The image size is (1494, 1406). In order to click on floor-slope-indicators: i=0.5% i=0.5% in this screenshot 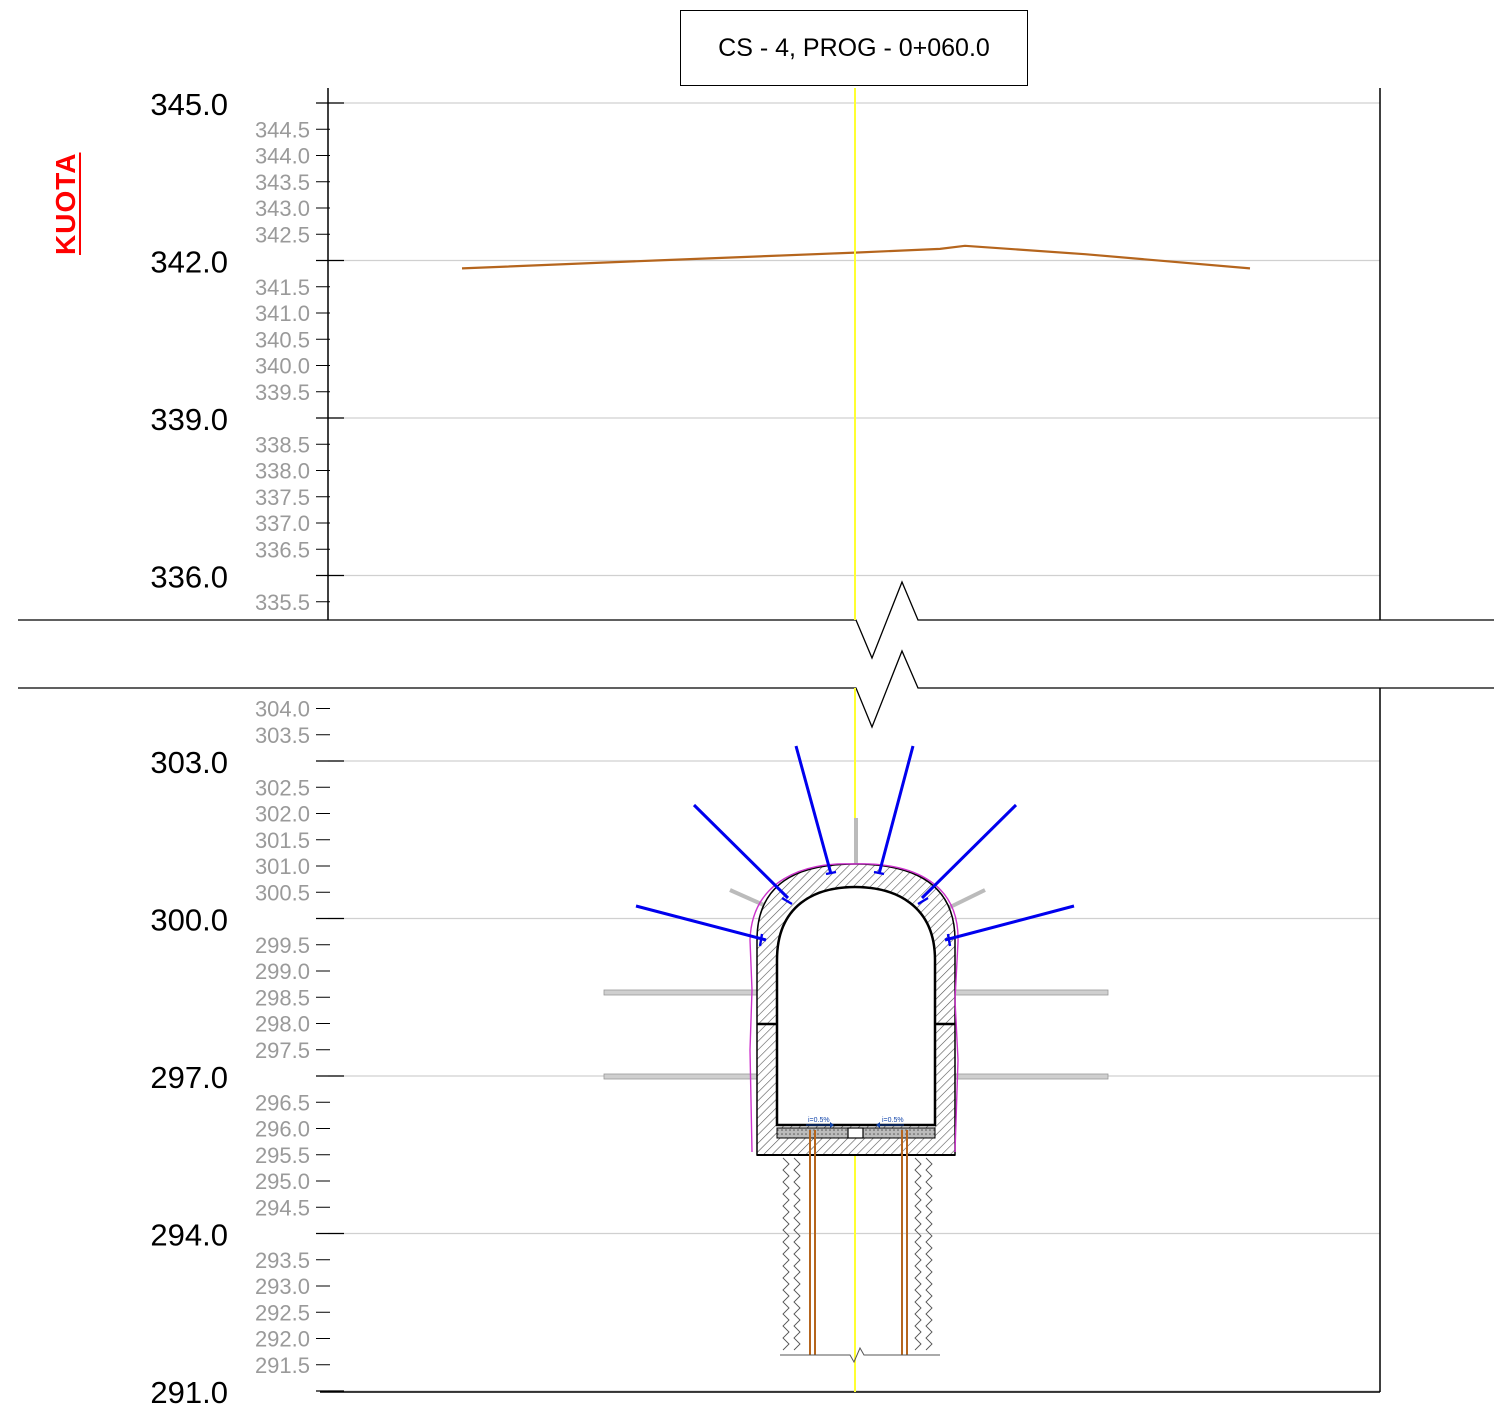, I will do `click(855, 1122)`.